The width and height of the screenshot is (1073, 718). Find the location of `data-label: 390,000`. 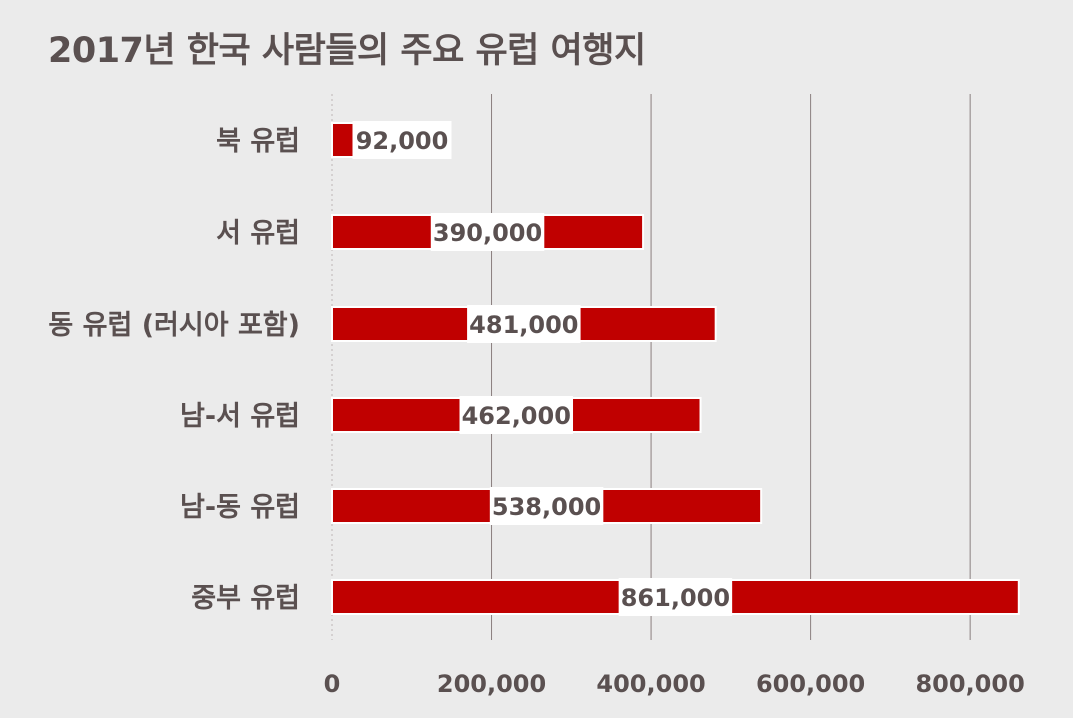

data-label: 390,000 is located at coordinates (487, 233).